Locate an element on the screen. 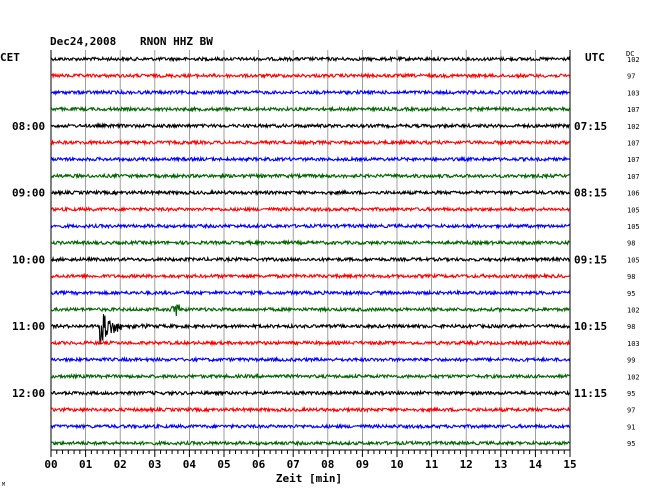 This screenshot has height=494, width=650. corner-mark: M is located at coordinates (3, 485).